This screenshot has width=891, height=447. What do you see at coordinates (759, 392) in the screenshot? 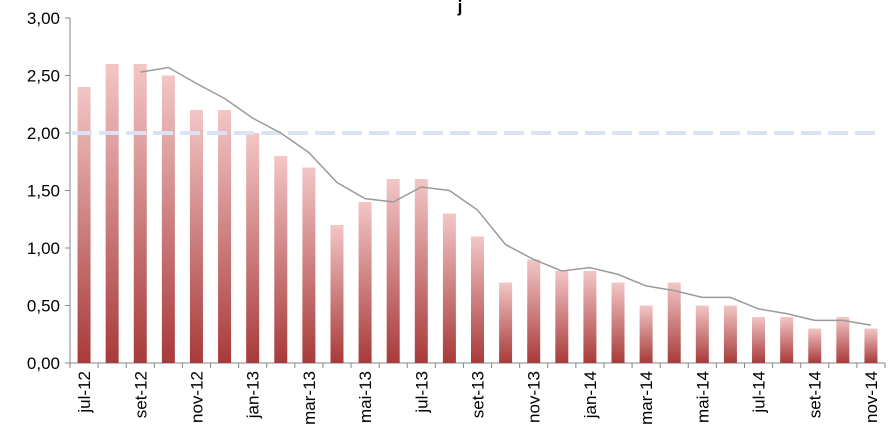
I see `x-tick-label: jul-14` at bounding box center [759, 392].